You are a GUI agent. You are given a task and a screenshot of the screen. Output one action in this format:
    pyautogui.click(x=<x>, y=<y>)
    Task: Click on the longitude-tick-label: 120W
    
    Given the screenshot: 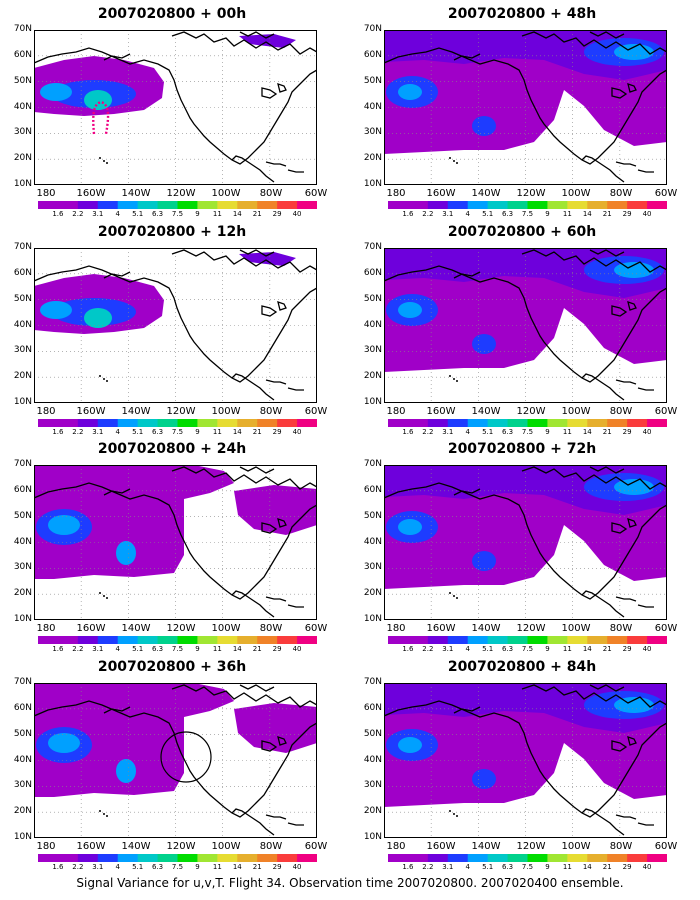 What is the action you would take?
    pyautogui.click(x=531, y=846)
    